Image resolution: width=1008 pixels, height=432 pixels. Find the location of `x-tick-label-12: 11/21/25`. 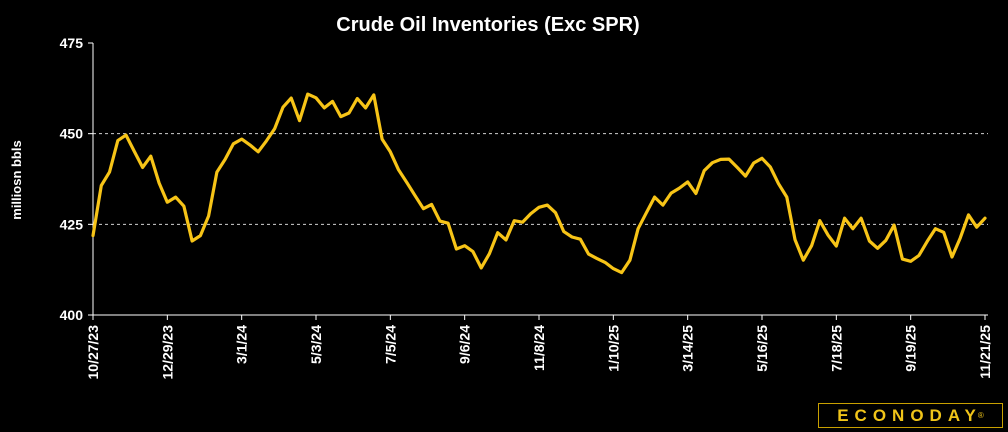

x-tick-label-12: 11/21/25 is located at coordinates (985, 352).